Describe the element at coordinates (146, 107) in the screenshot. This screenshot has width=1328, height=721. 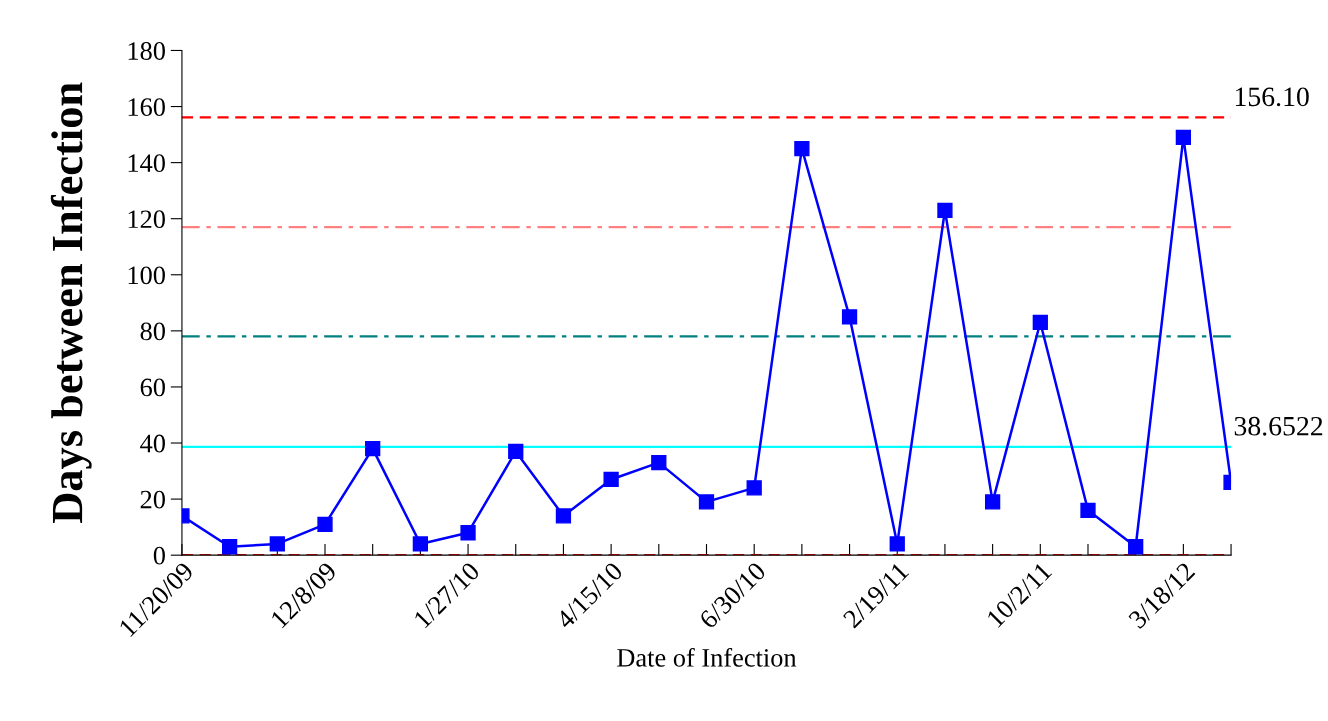
I see `y-tick-label: 160` at that location.